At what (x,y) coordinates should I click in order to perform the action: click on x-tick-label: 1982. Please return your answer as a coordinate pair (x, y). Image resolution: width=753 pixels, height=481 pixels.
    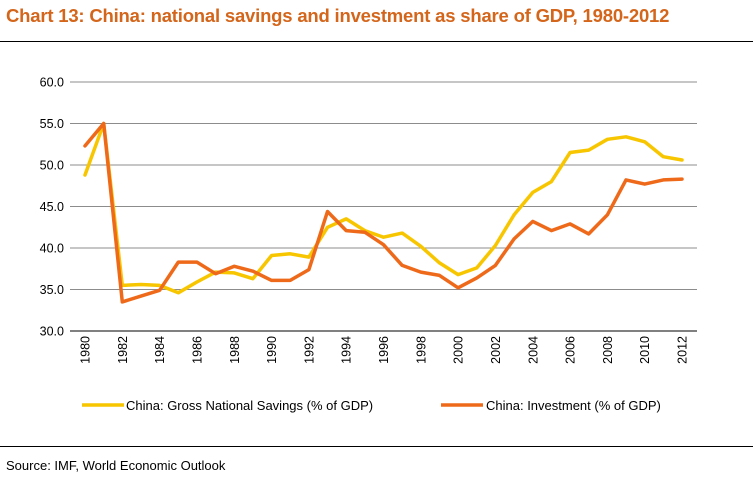
    Looking at the image, I should click on (123, 350).